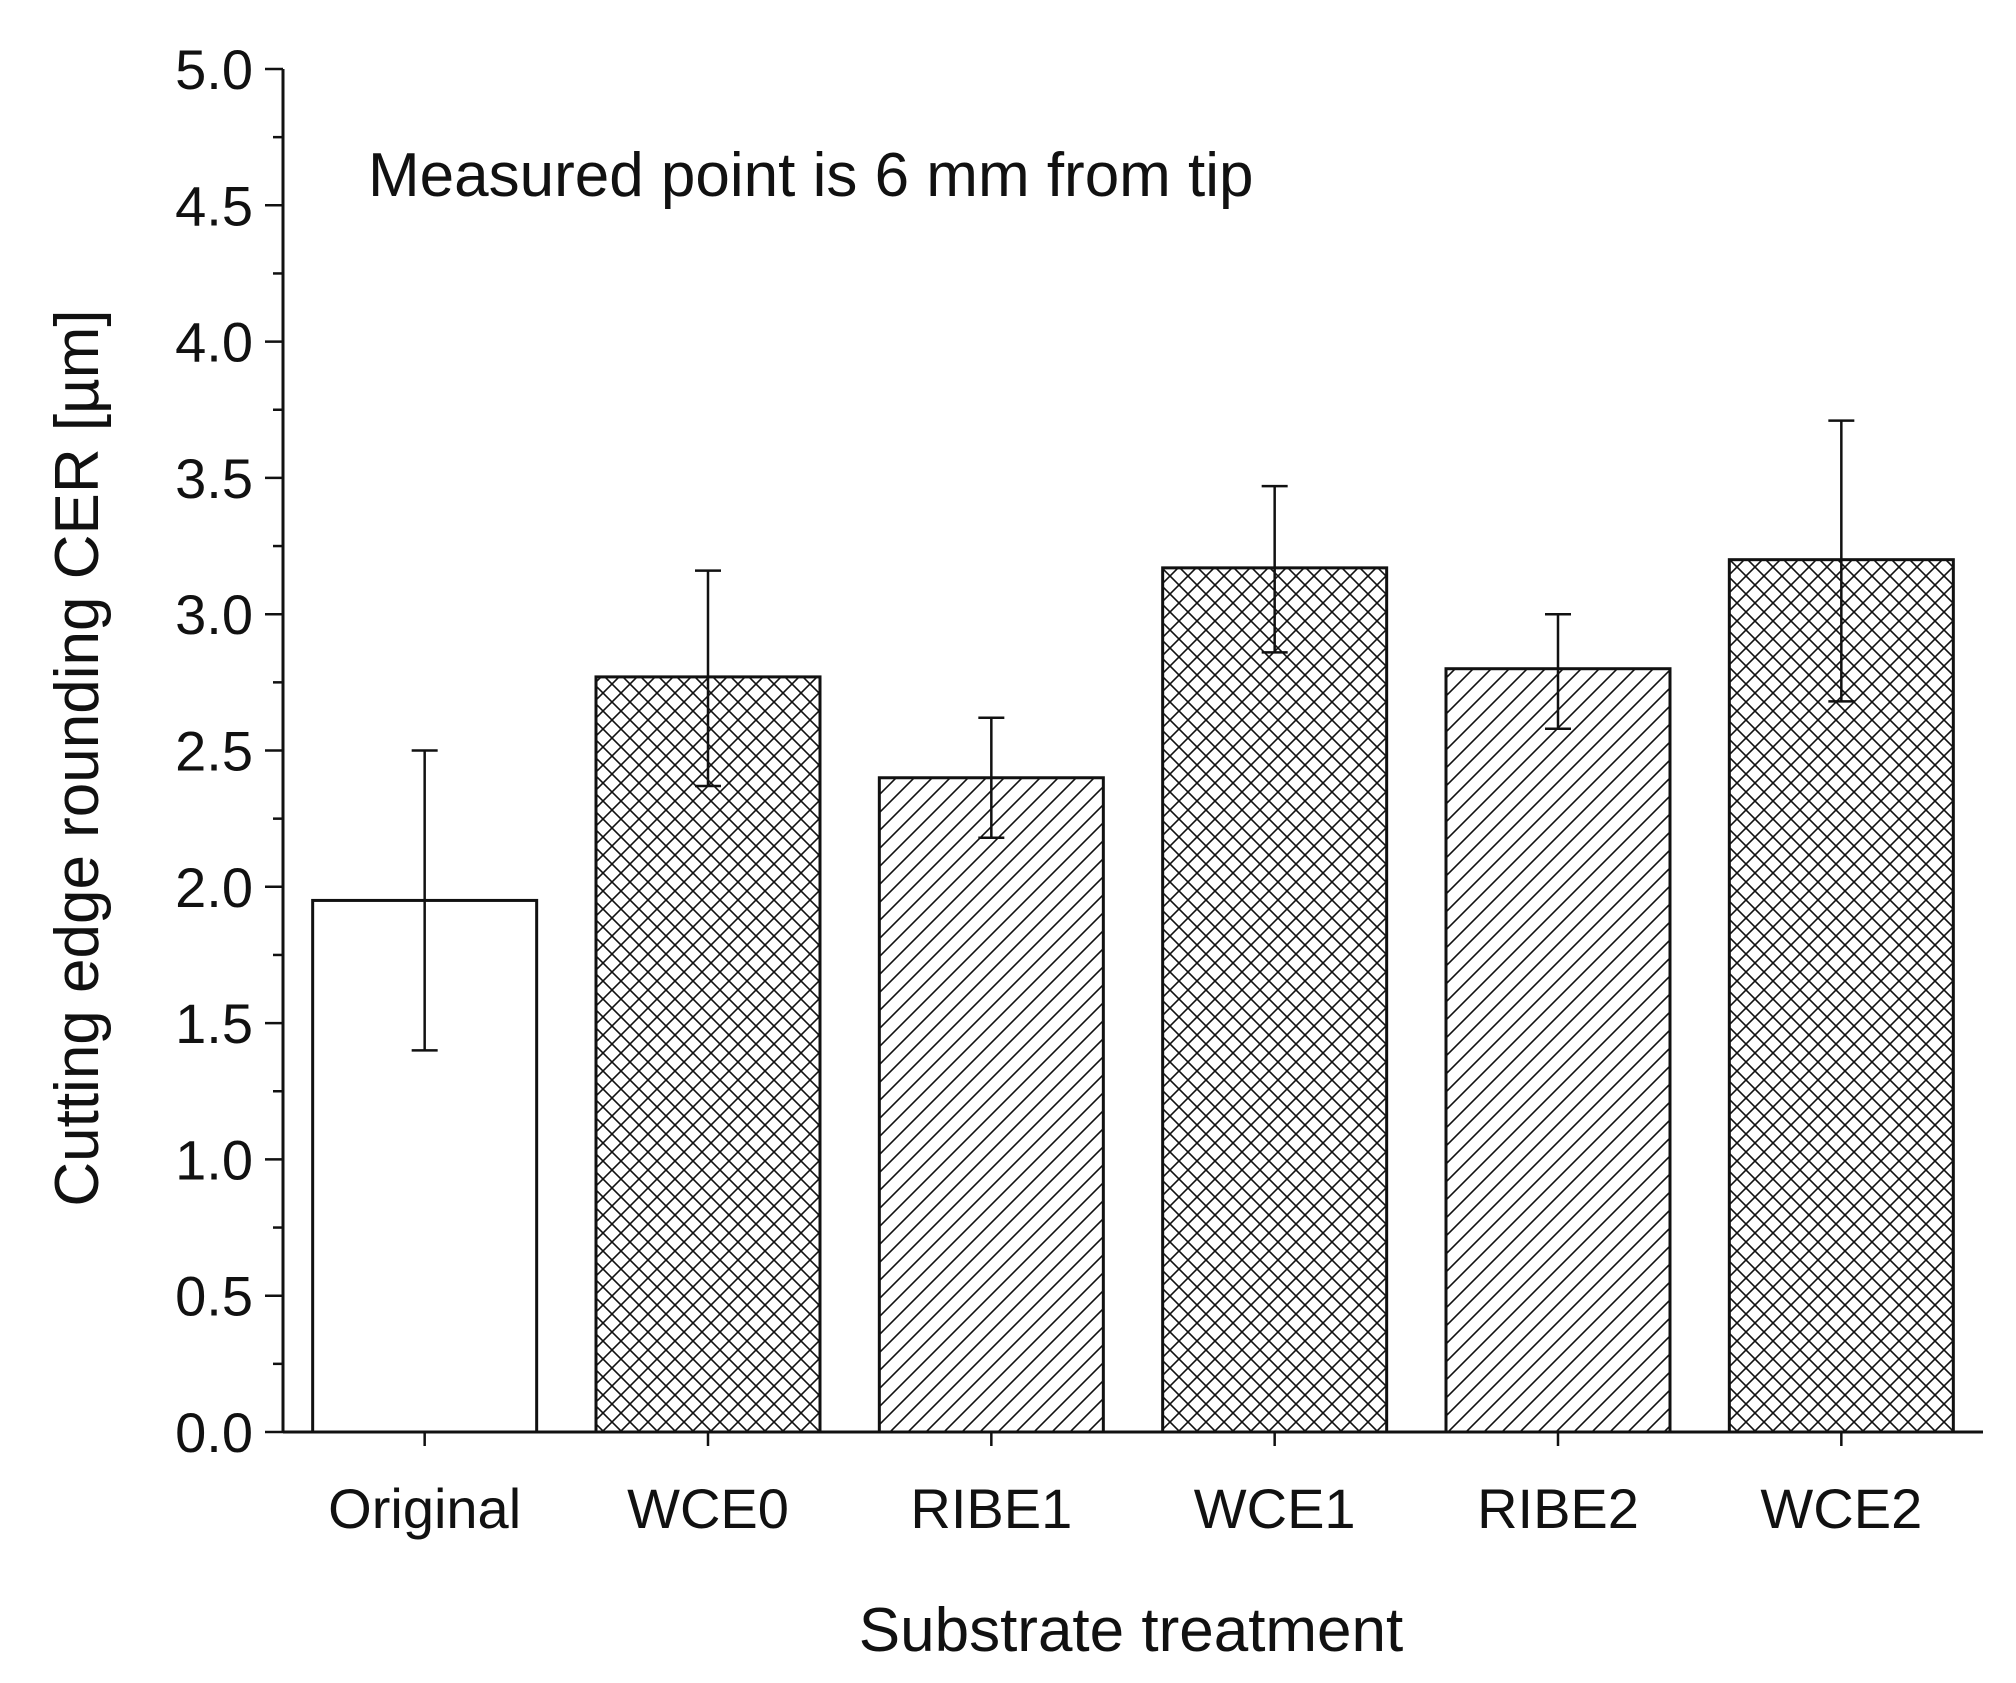 Image resolution: width=2016 pixels, height=1683 pixels. Describe the element at coordinates (991, 1105) in the screenshot. I see `bar-ribe1` at that location.